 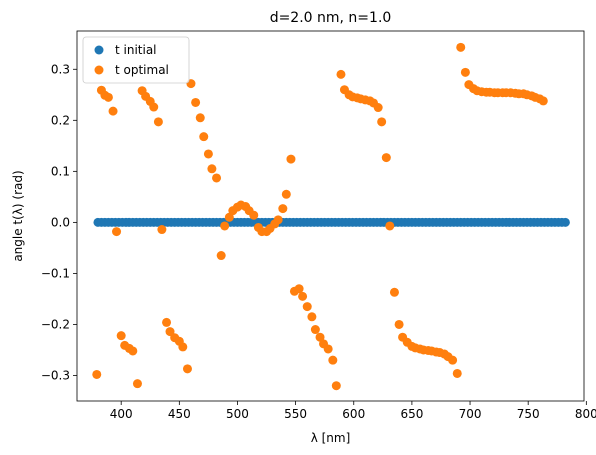 I want to click on y-tick-label: −0.3, so click(x=55, y=375).